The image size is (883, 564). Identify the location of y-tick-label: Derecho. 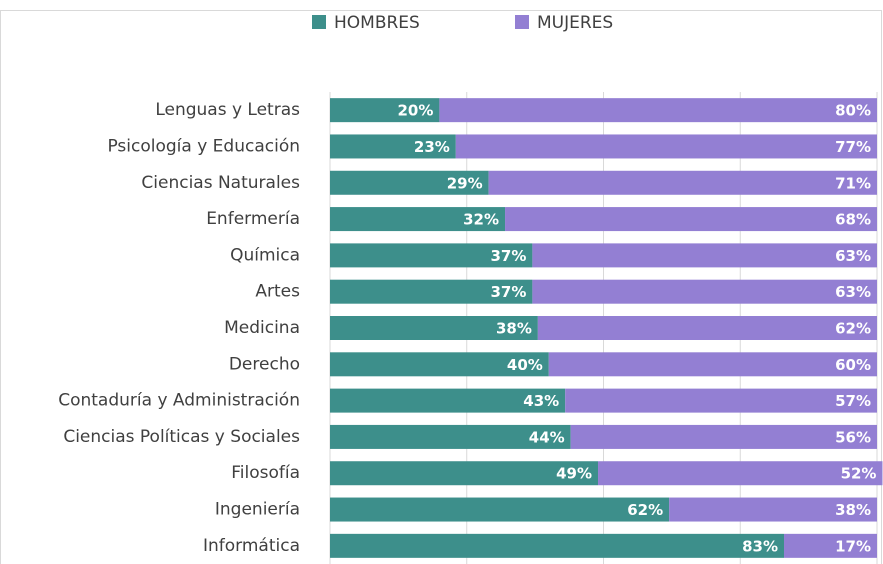
(264, 364).